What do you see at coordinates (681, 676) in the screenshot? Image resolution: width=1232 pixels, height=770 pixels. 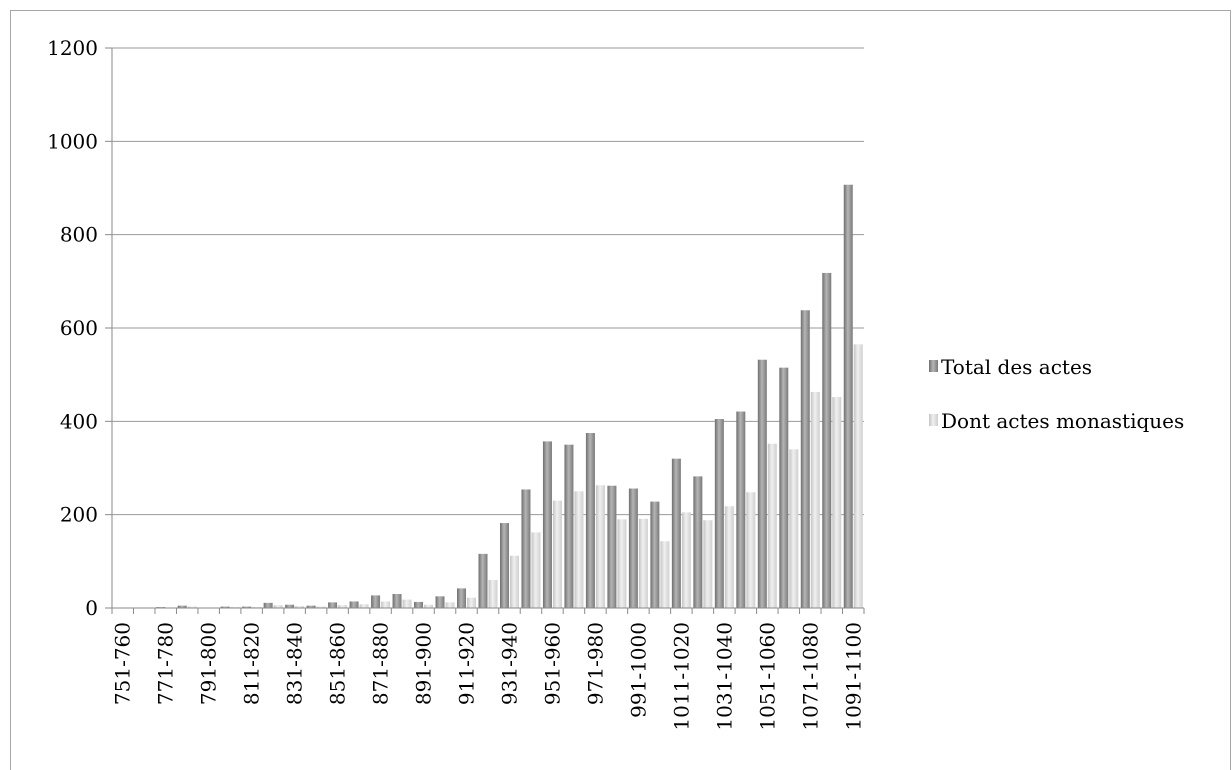 I see `x-tick-label: 1011-1020` at bounding box center [681, 676].